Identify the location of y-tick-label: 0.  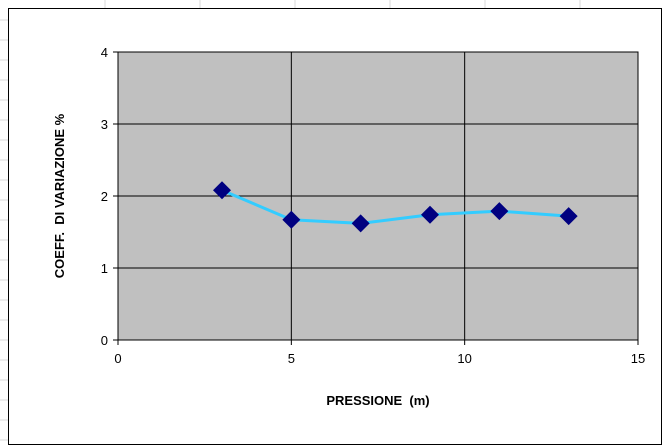
(104, 340).